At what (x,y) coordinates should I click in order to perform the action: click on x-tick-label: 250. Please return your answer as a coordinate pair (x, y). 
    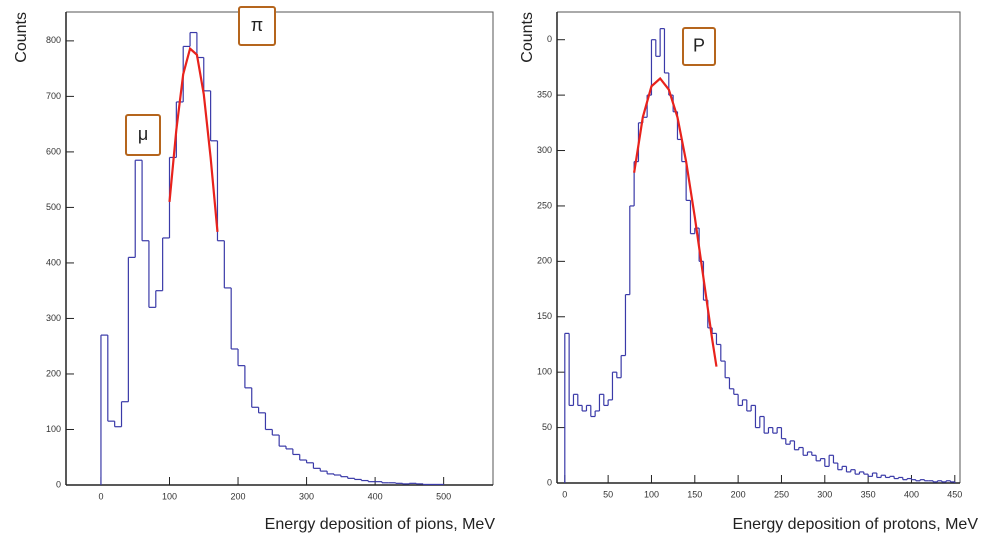
    Looking at the image, I should click on (781, 494).